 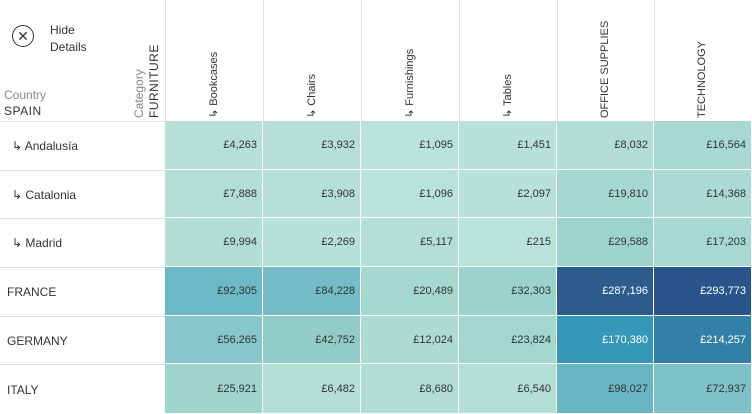 What do you see at coordinates (32, 292) in the screenshot?
I see `row-header-label: FRANCE` at bounding box center [32, 292].